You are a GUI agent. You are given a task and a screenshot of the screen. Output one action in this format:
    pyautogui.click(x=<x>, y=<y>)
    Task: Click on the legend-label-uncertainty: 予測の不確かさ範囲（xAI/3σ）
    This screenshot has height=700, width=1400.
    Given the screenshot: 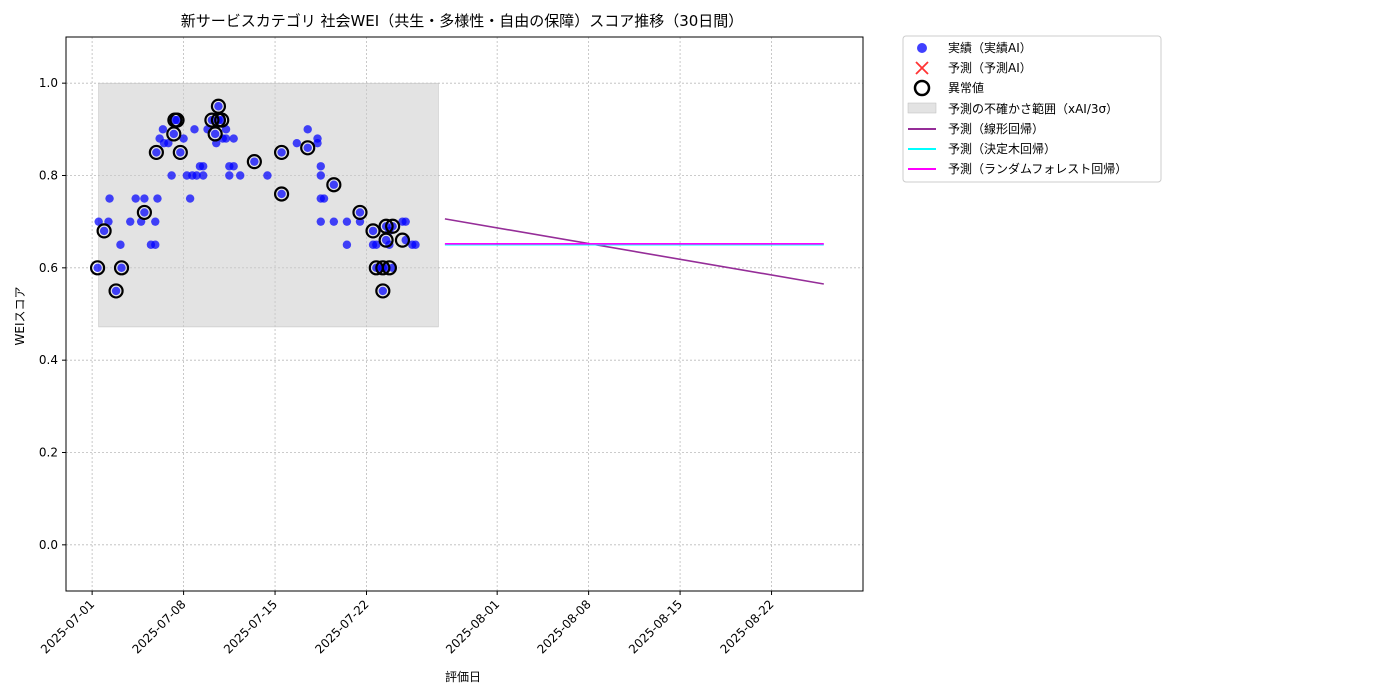 What is the action you would take?
    pyautogui.click(x=1033, y=108)
    